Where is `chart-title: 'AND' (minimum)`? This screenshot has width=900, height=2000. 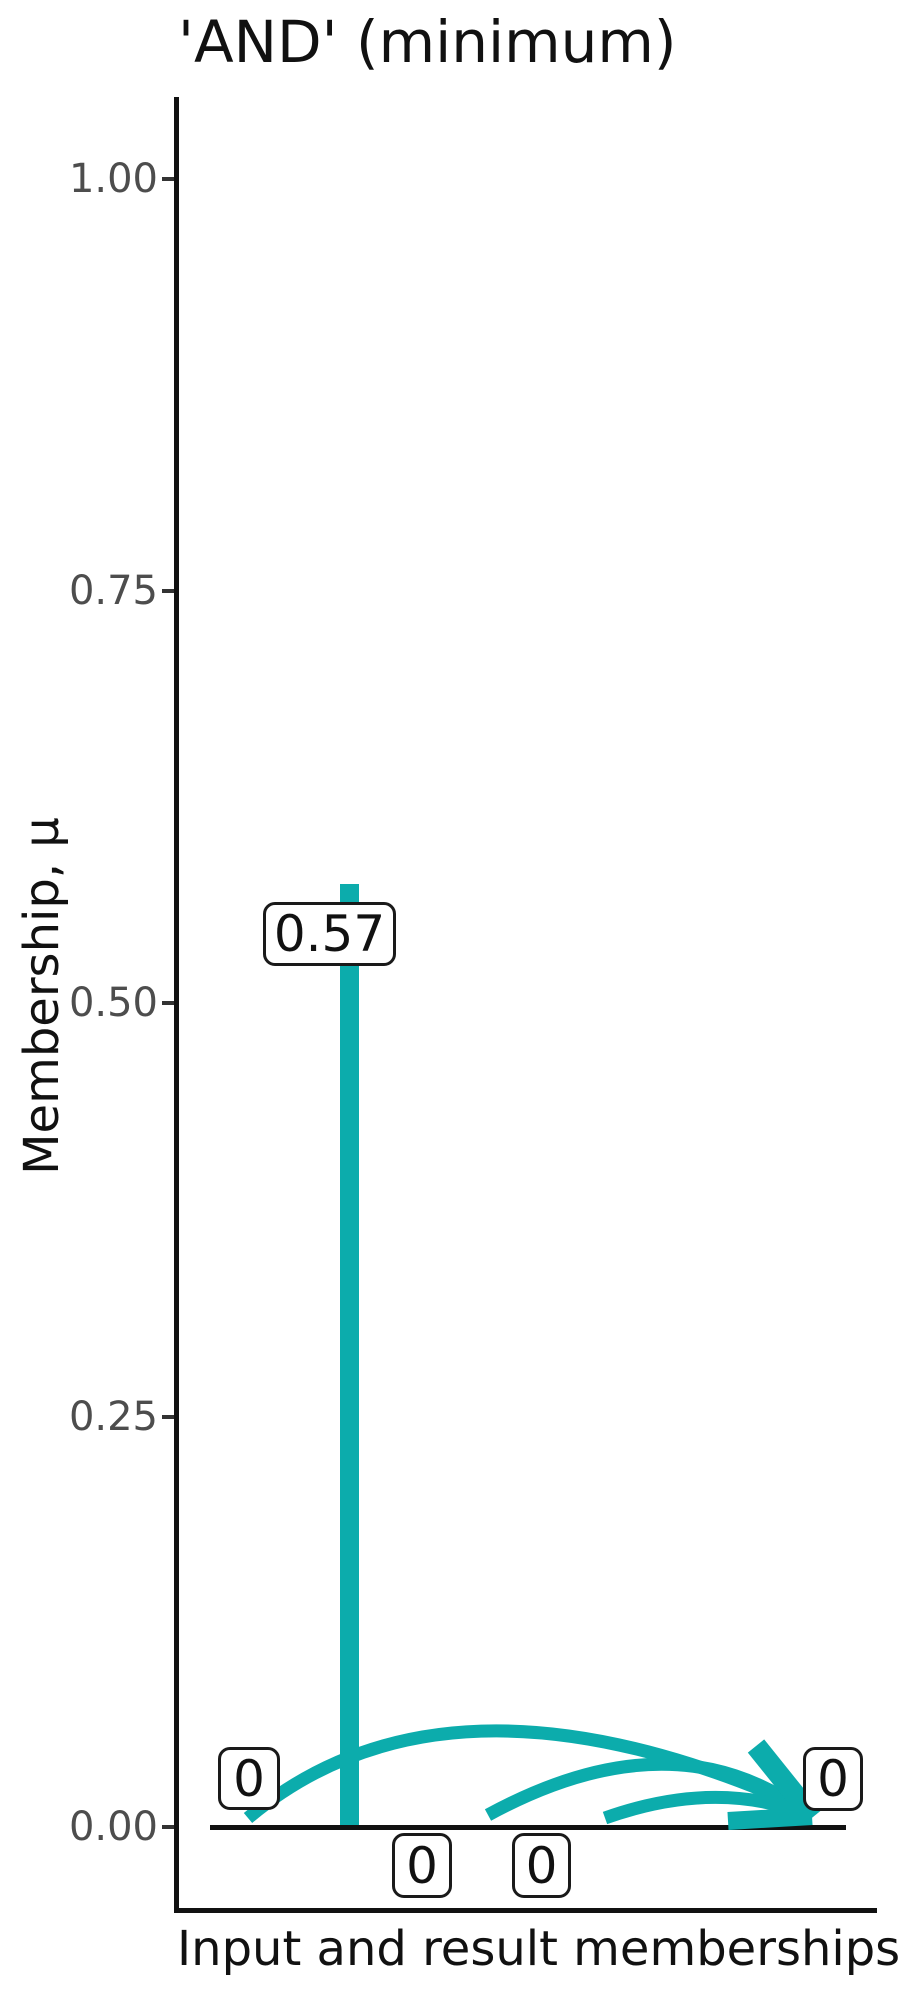
chart-title: 'AND' (minimum) is located at coordinates (427, 42).